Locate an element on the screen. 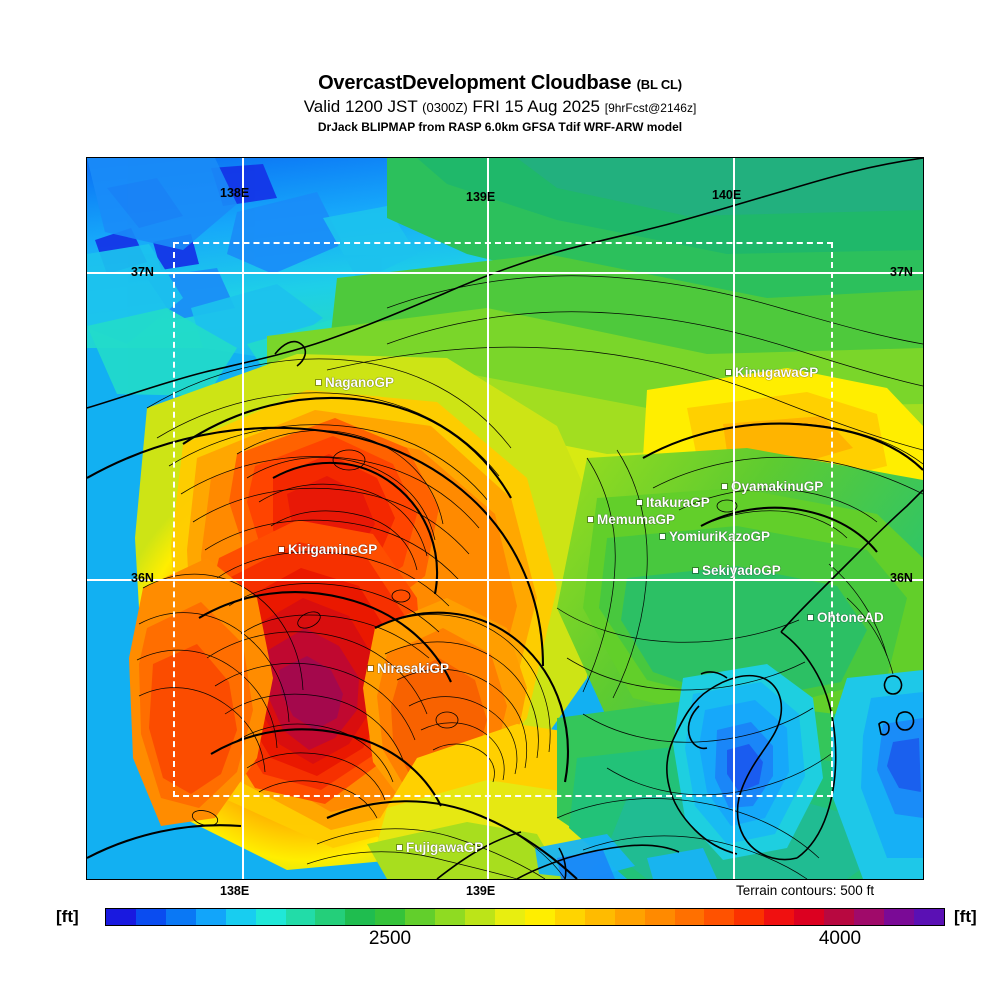 This screenshot has width=1000, height=1000. valid-date: FRI 15 Aug 2025 is located at coordinates (536, 106).